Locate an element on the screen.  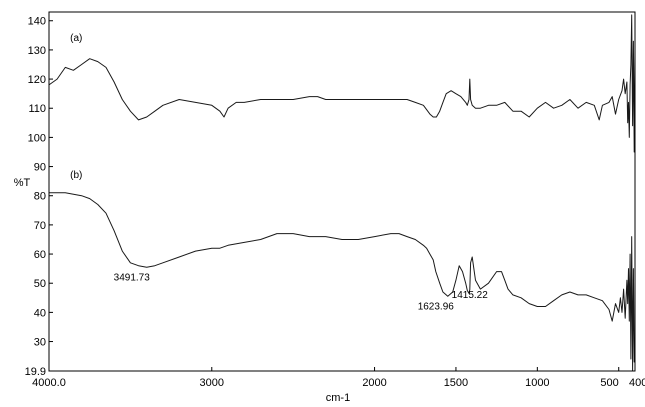
curve-label: (a) is located at coordinates (76, 38).